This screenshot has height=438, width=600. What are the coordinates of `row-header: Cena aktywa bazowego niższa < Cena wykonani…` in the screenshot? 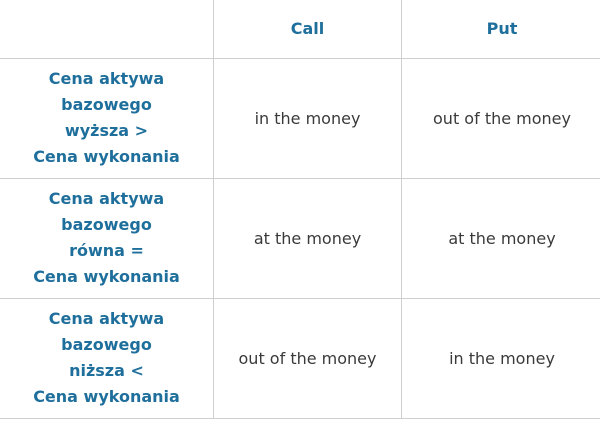 It's located at (107, 358).